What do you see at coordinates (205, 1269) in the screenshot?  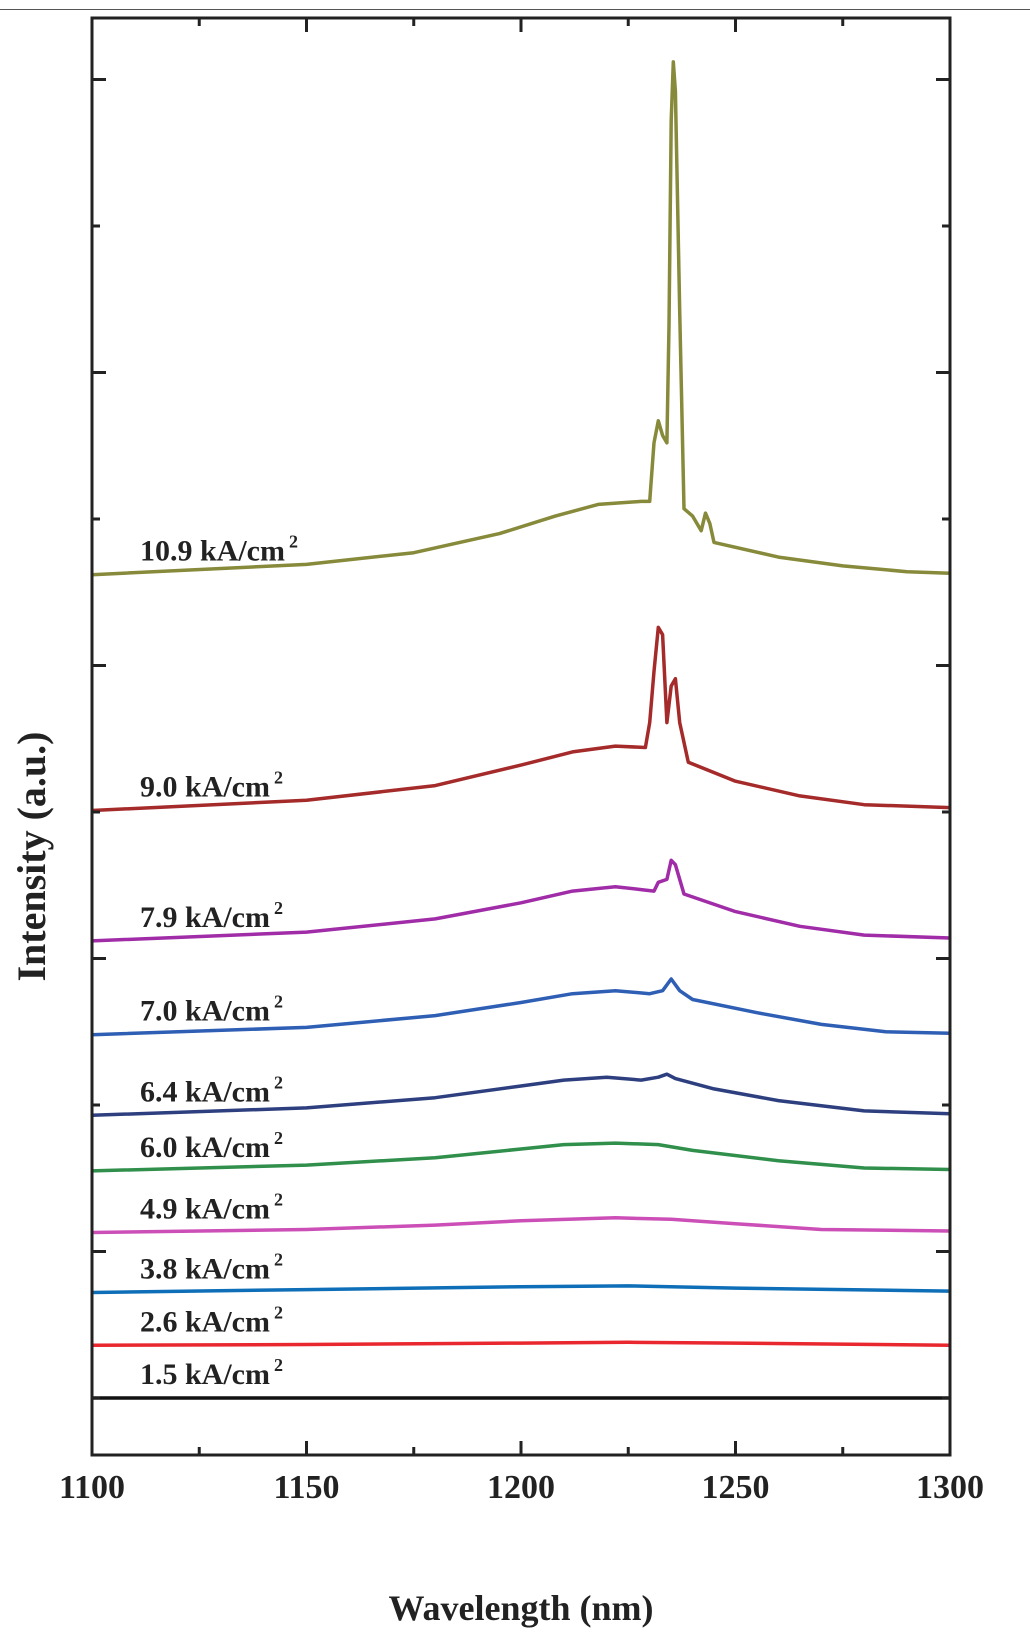 I see `series-label-text: 3.8 kA/cm` at bounding box center [205, 1269].